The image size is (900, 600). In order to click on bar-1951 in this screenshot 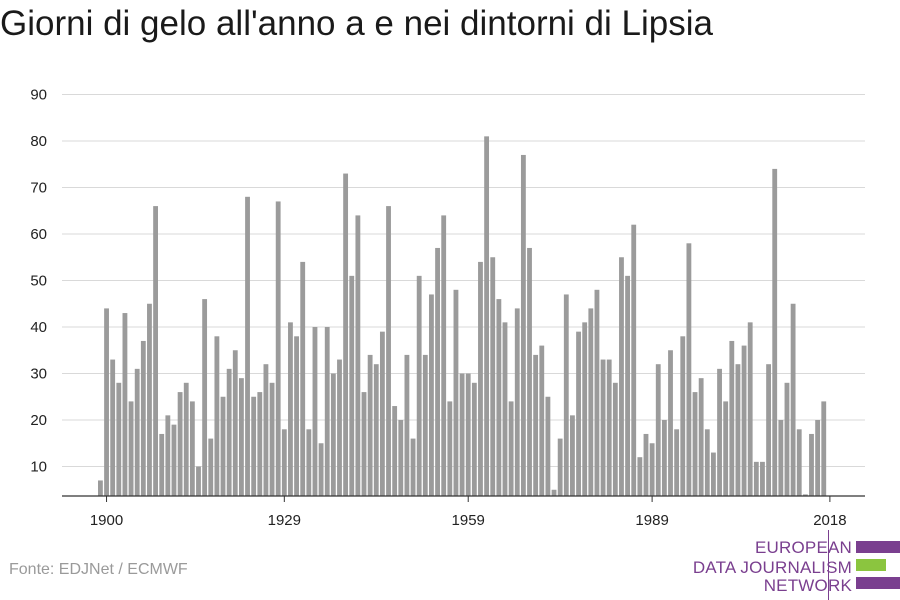, I will do `click(419, 385)`.